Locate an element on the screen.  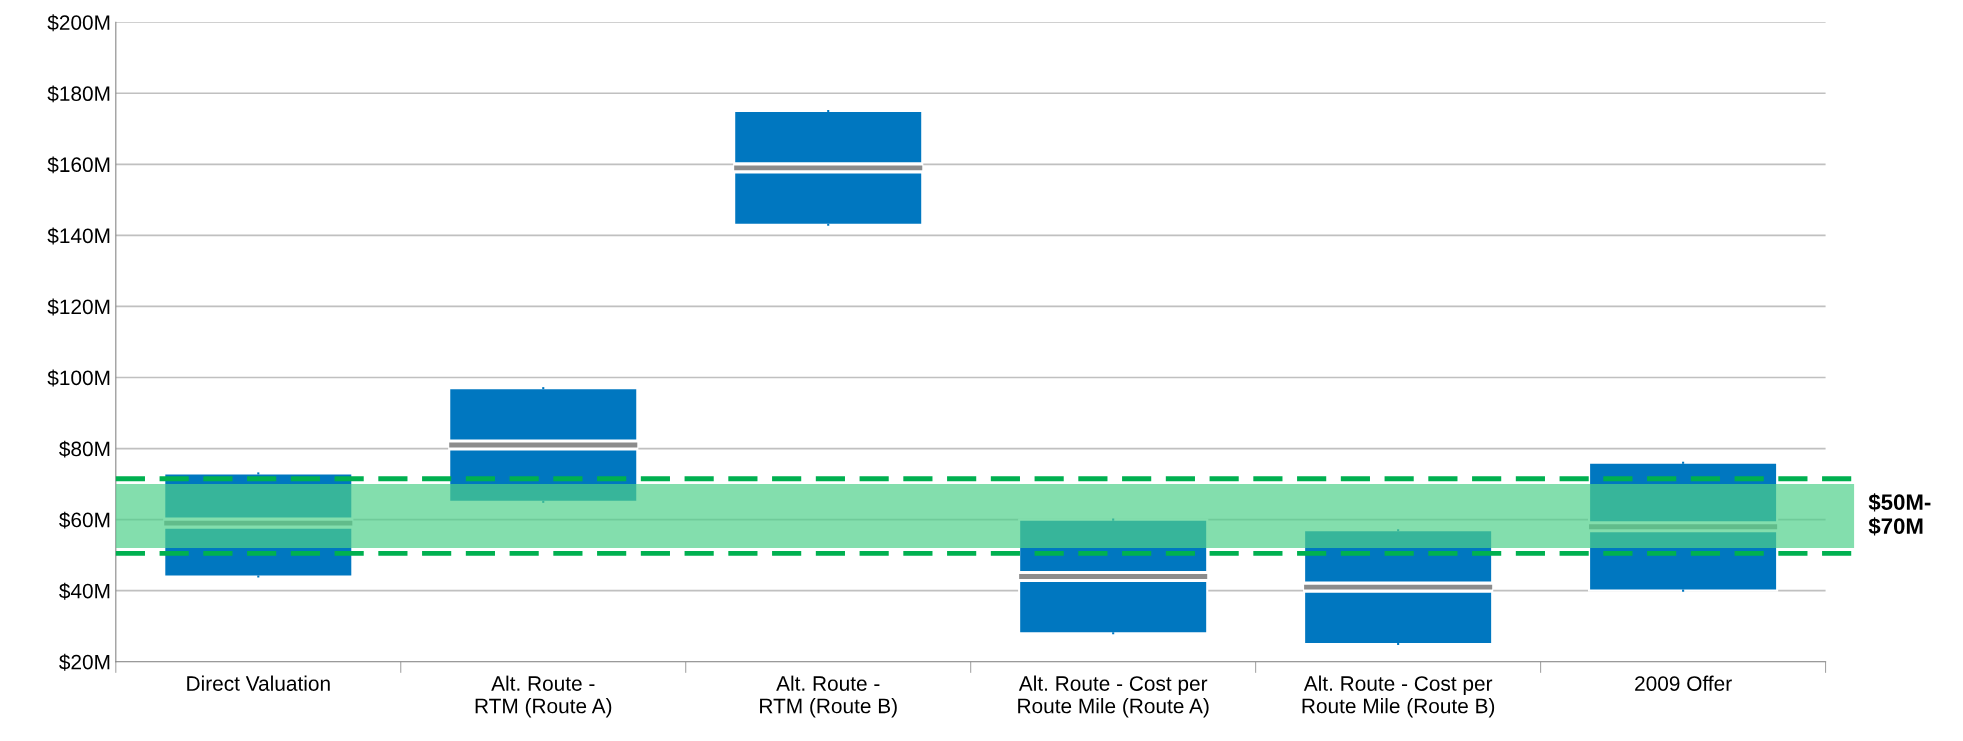
y-tick-label: $140M is located at coordinates (78, 236).